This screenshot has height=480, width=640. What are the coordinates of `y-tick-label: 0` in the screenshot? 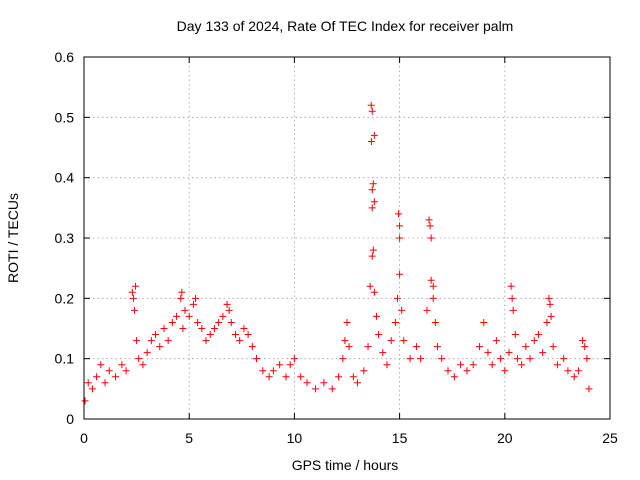 It's located at (70, 419).